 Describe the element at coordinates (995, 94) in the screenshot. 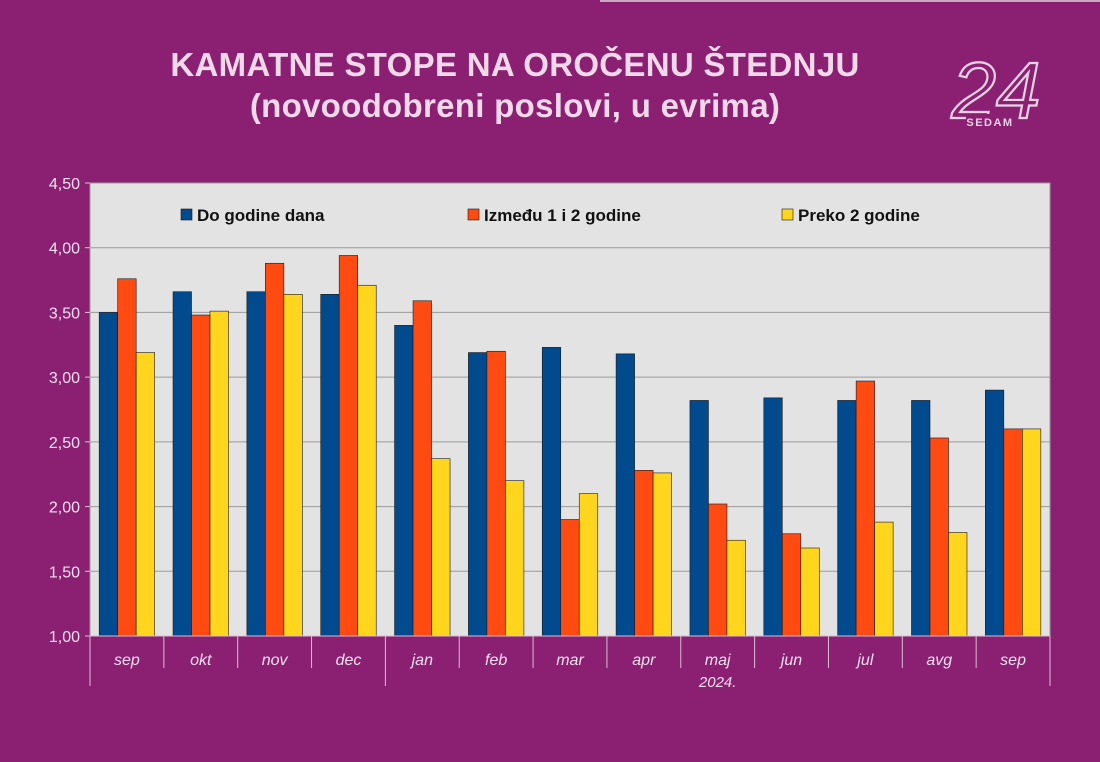

I see `sedam-24-logo: 24 SEDAM` at that location.